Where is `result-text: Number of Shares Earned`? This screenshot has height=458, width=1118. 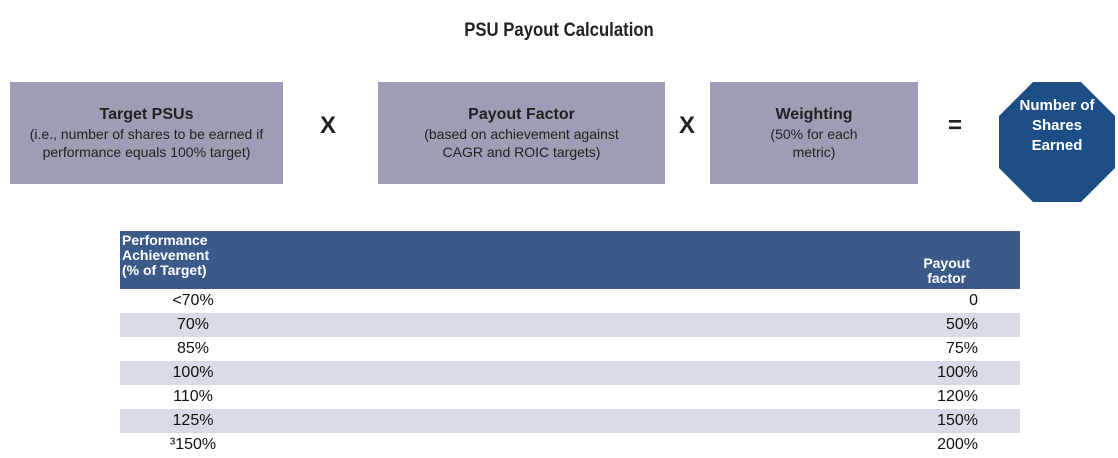 result-text: Number of Shares Earned is located at coordinates (1057, 126).